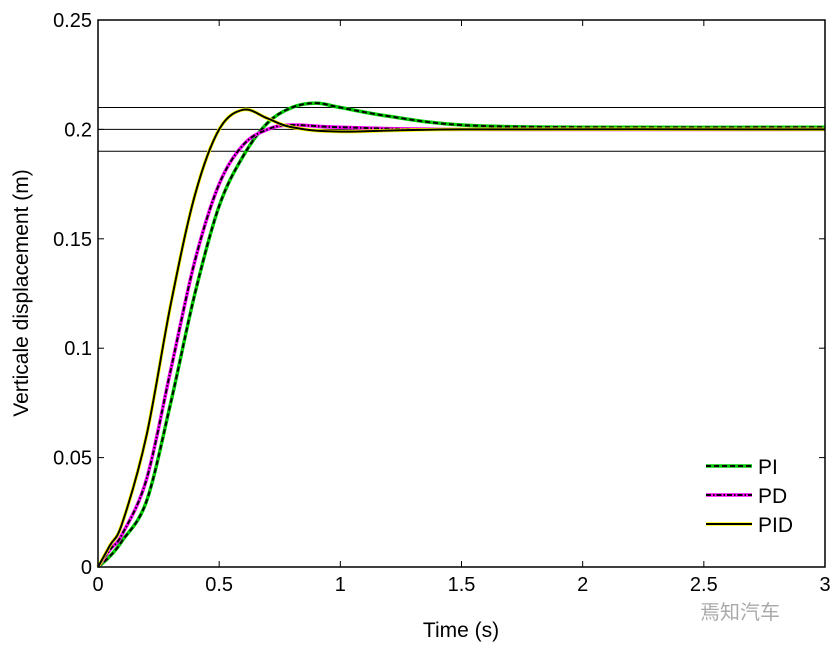 The width and height of the screenshot is (835, 650). Describe the element at coordinates (97, 585) in the screenshot. I see `x-tick-label: 0` at that location.